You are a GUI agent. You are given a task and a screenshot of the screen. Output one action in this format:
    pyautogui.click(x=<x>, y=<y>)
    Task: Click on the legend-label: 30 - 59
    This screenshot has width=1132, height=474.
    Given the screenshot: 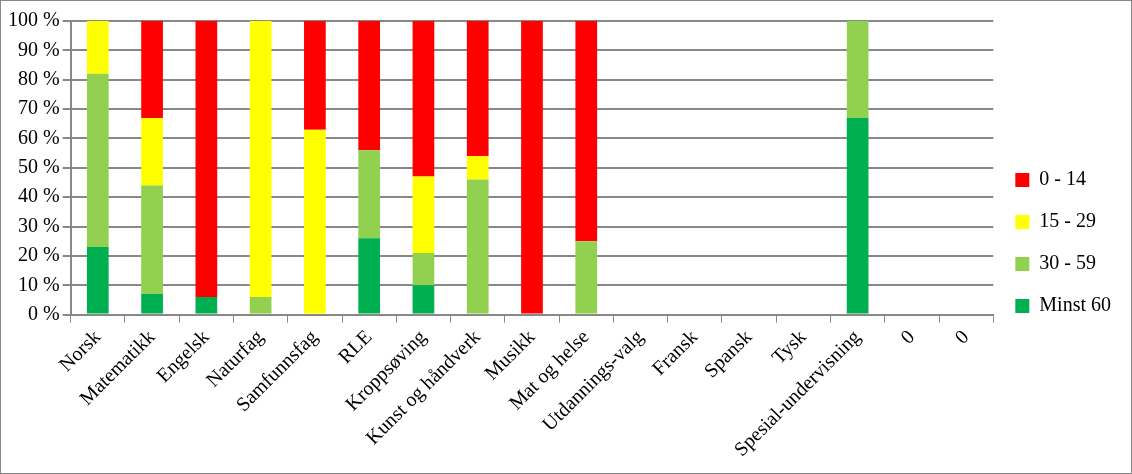 What is the action you would take?
    pyautogui.click(x=1067, y=262)
    